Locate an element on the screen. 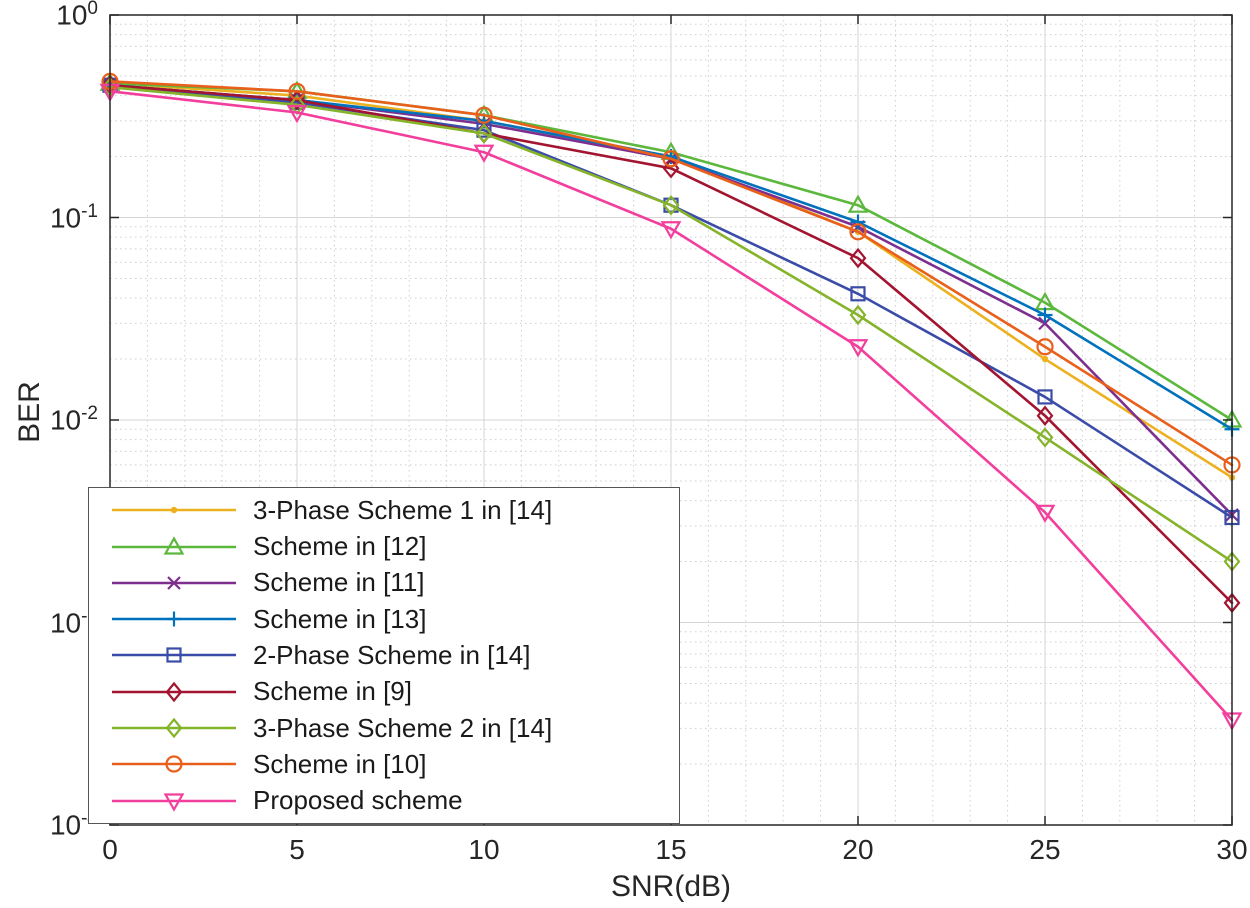 Image resolution: width=1250 pixels, height=908 pixels. circle-legend-marker-icon is located at coordinates (174, 764).